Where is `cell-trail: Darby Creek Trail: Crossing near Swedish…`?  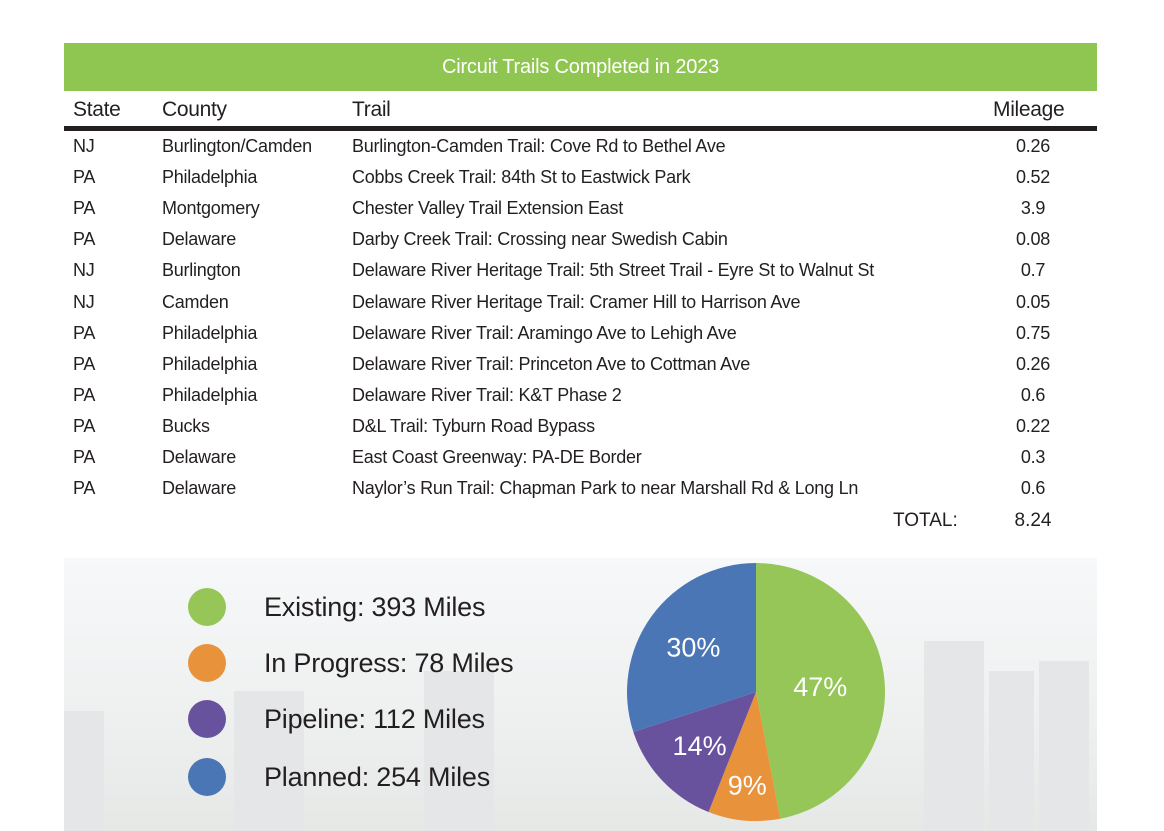 cell-trail: Darby Creek Trail: Crossing near Swedish… is located at coordinates (540, 239).